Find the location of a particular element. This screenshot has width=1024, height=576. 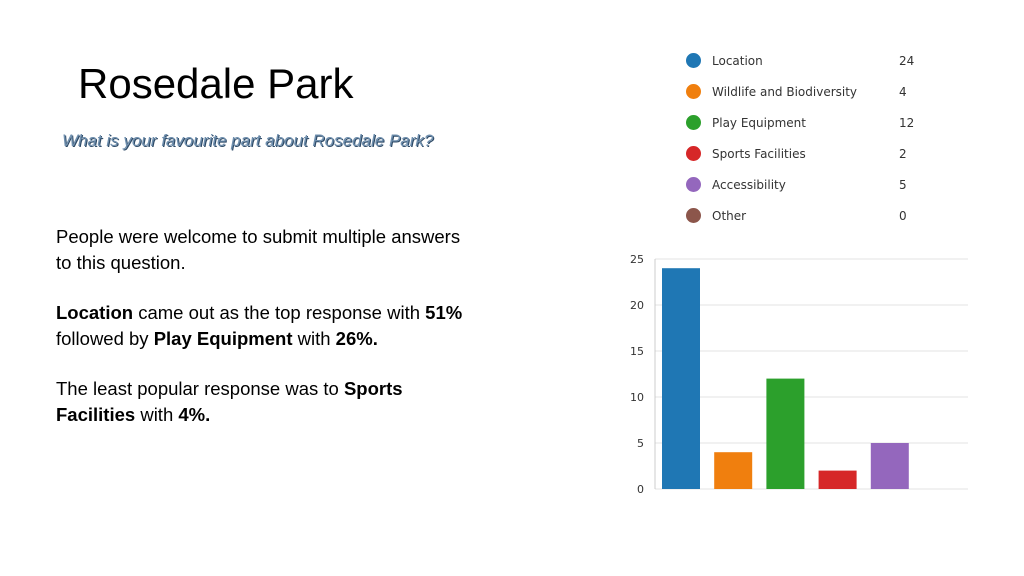

summary-emphasis: Location is located at coordinates (95, 312).